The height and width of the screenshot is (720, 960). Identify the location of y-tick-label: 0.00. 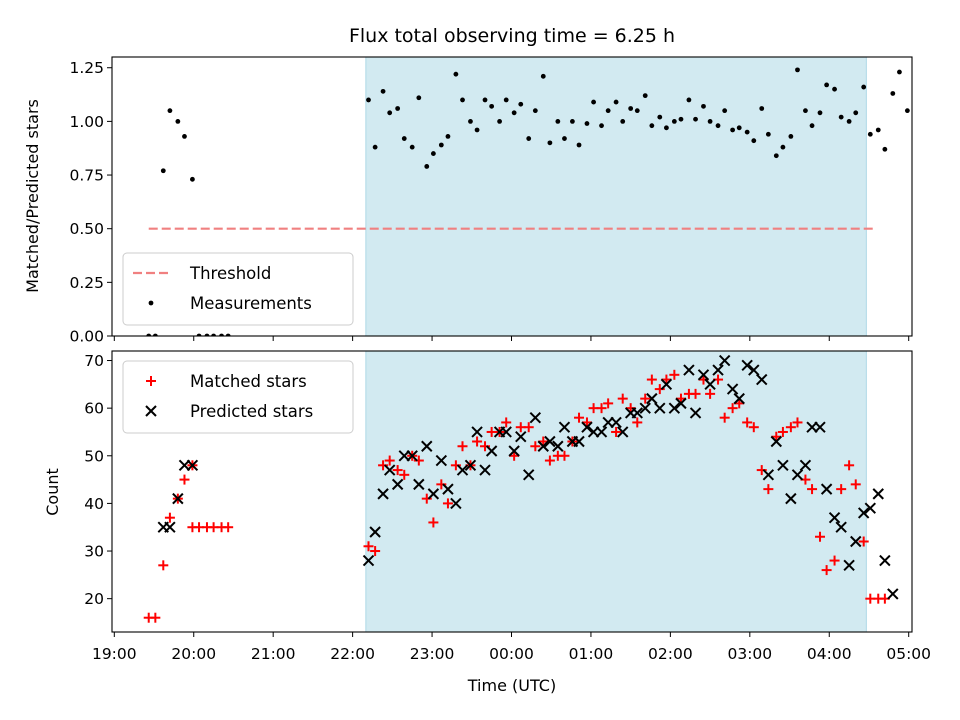
(86, 337).